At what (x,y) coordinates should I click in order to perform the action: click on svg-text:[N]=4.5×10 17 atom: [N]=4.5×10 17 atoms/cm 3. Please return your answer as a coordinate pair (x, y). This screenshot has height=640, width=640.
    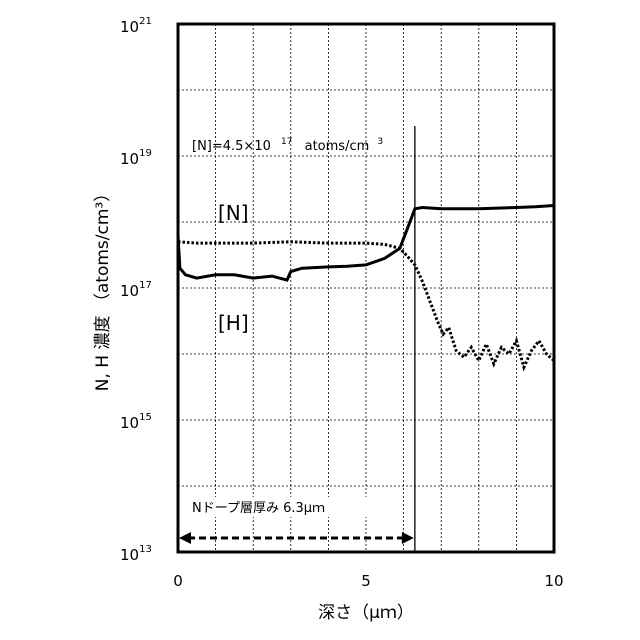
    Looking at the image, I should click on (287, 143).